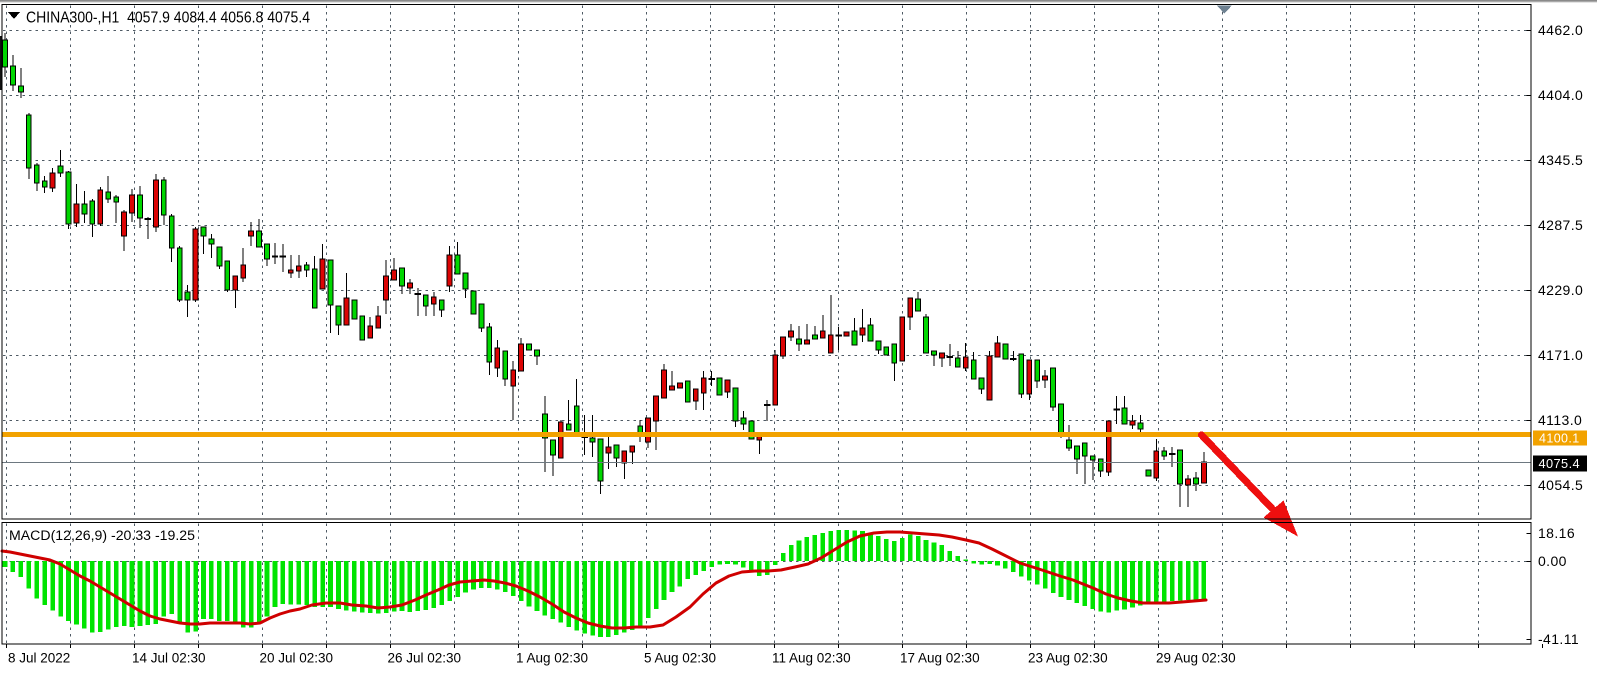 This screenshot has width=1597, height=680. What do you see at coordinates (168, 18) in the screenshot?
I see `svg-text:CHINA300-,H1 4057.9 4084.4 40: CHINA300-,H1 4057.9 4084.4 4056.8 4075.4` at bounding box center [168, 18].